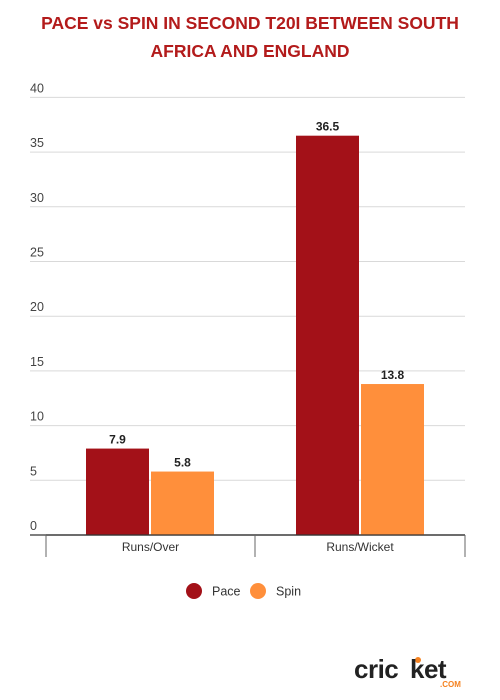 Image resolution: width=500 pixels, height=700 pixels. What do you see at coordinates (258, 591) in the screenshot?
I see `legend-marker-spin` at bounding box center [258, 591].